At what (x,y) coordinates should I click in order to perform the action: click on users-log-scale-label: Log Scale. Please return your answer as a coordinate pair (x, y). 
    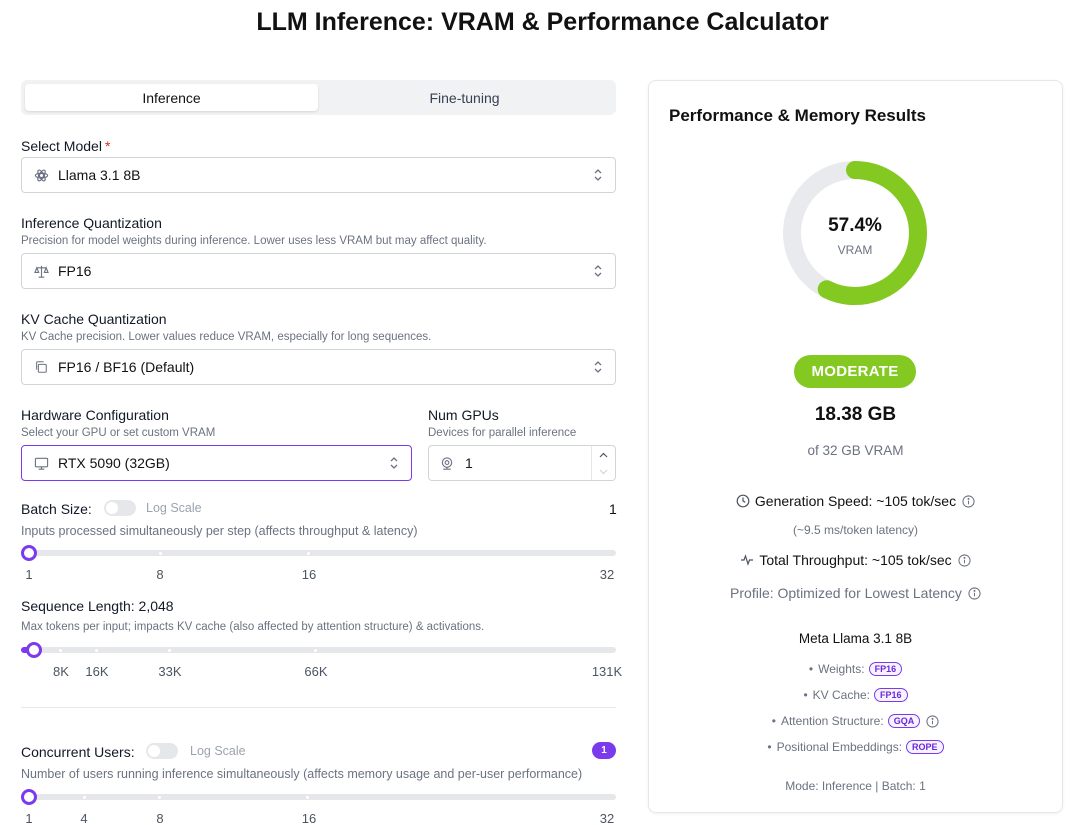
    Looking at the image, I should click on (218, 751).